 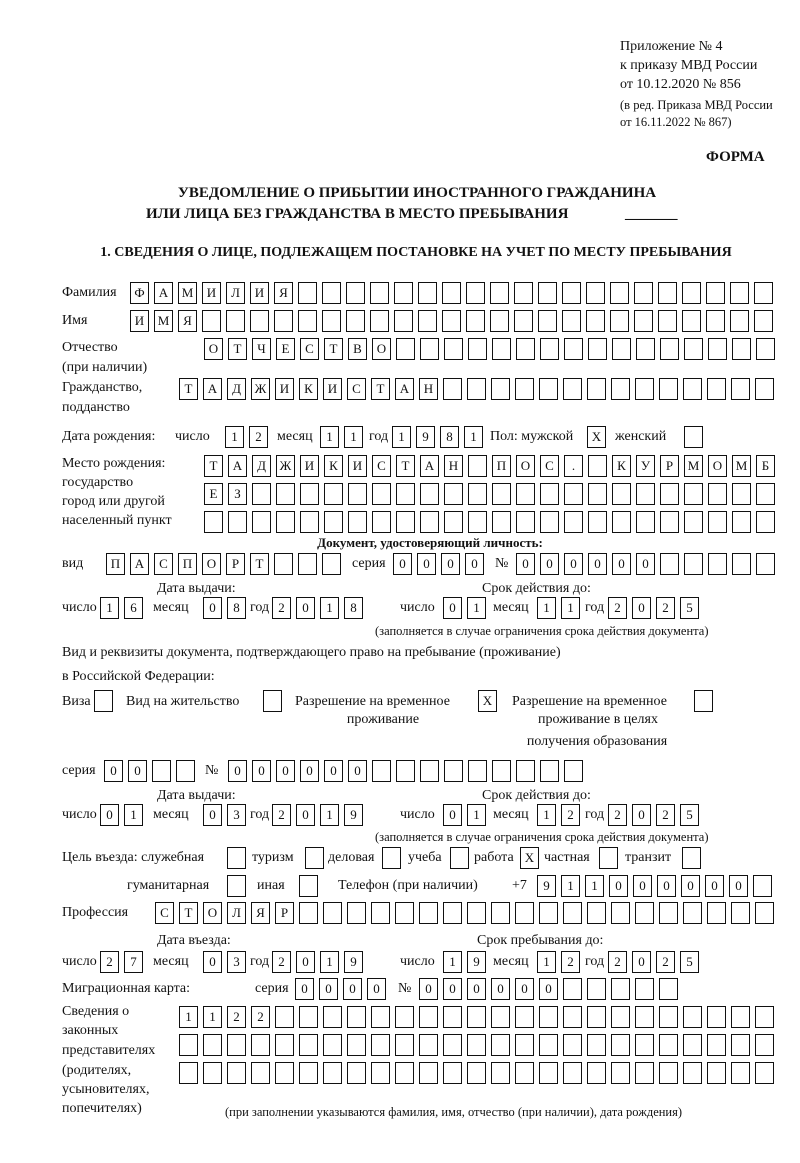 I want to click on purpose-service-checkbox, so click(x=236, y=858).